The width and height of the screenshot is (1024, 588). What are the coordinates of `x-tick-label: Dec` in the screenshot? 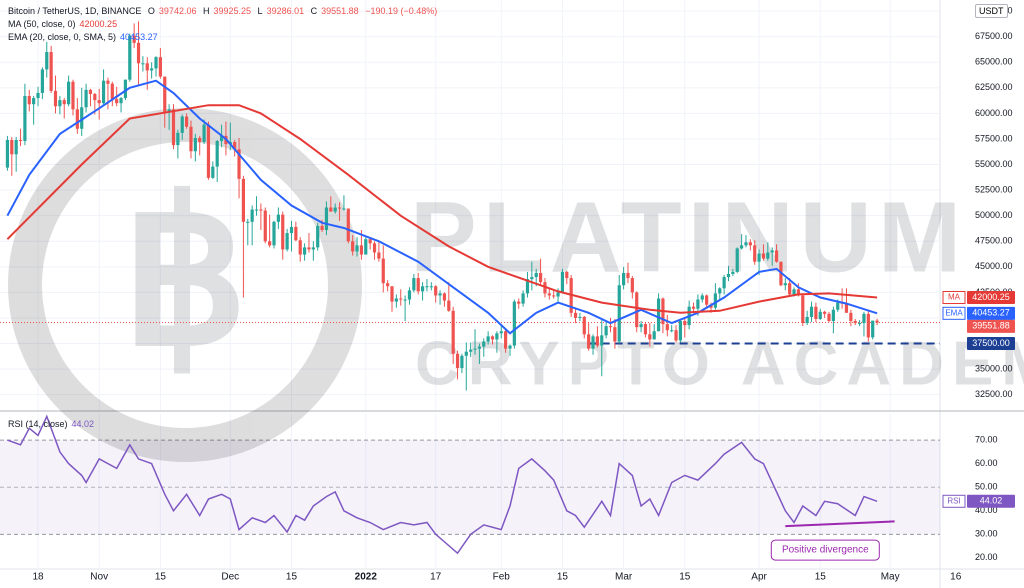 It's located at (230, 577).